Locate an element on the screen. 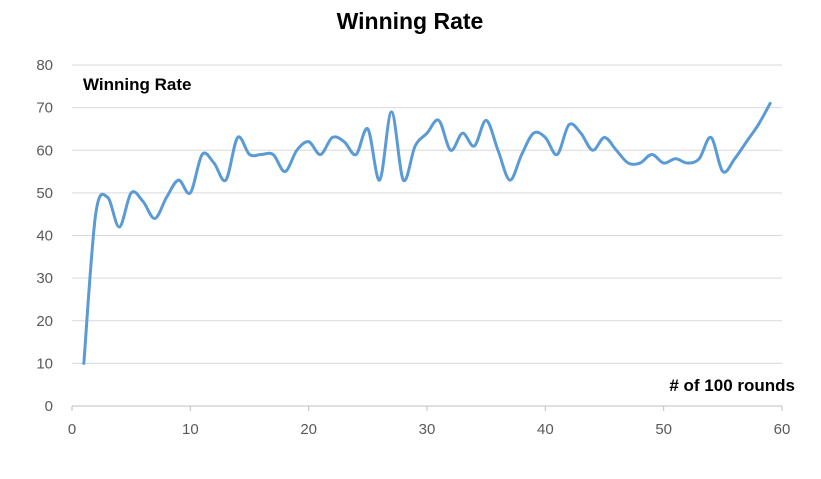 The image size is (821, 479). x-axis-label: # of 100 rounds is located at coordinates (732, 385).